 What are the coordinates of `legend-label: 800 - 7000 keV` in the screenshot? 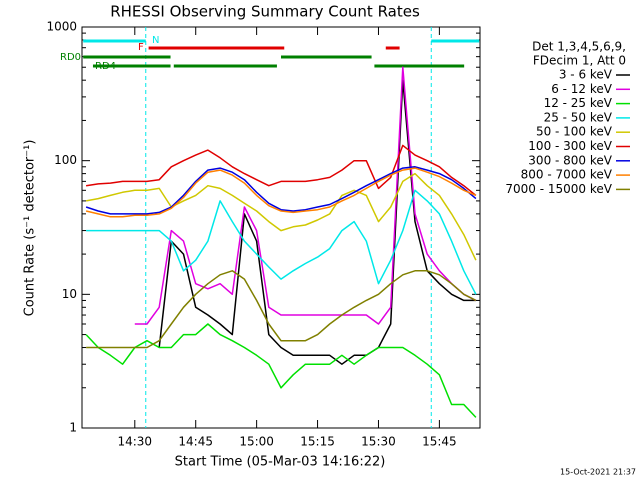 It's located at (567, 175).